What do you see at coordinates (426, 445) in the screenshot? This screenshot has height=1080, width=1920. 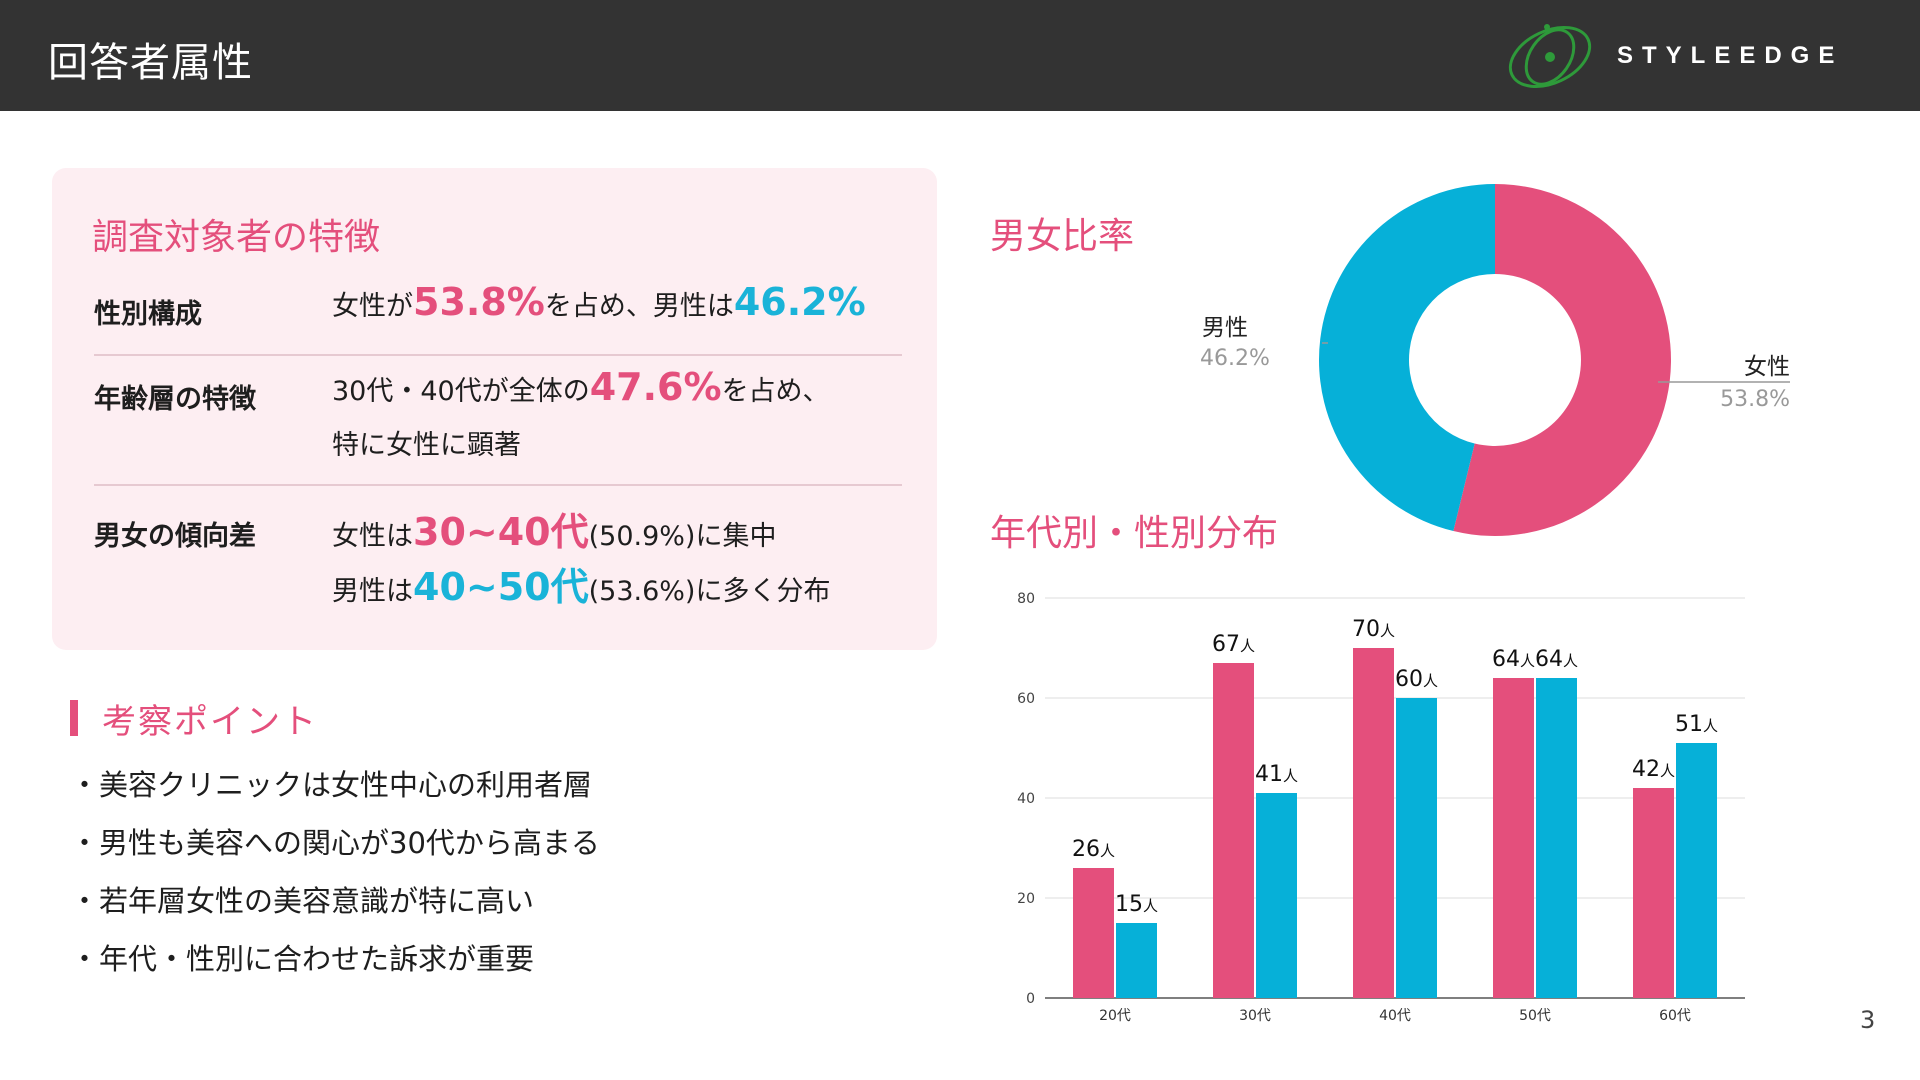 I see `row-text-age-2: 特に女性に顕著` at bounding box center [426, 445].